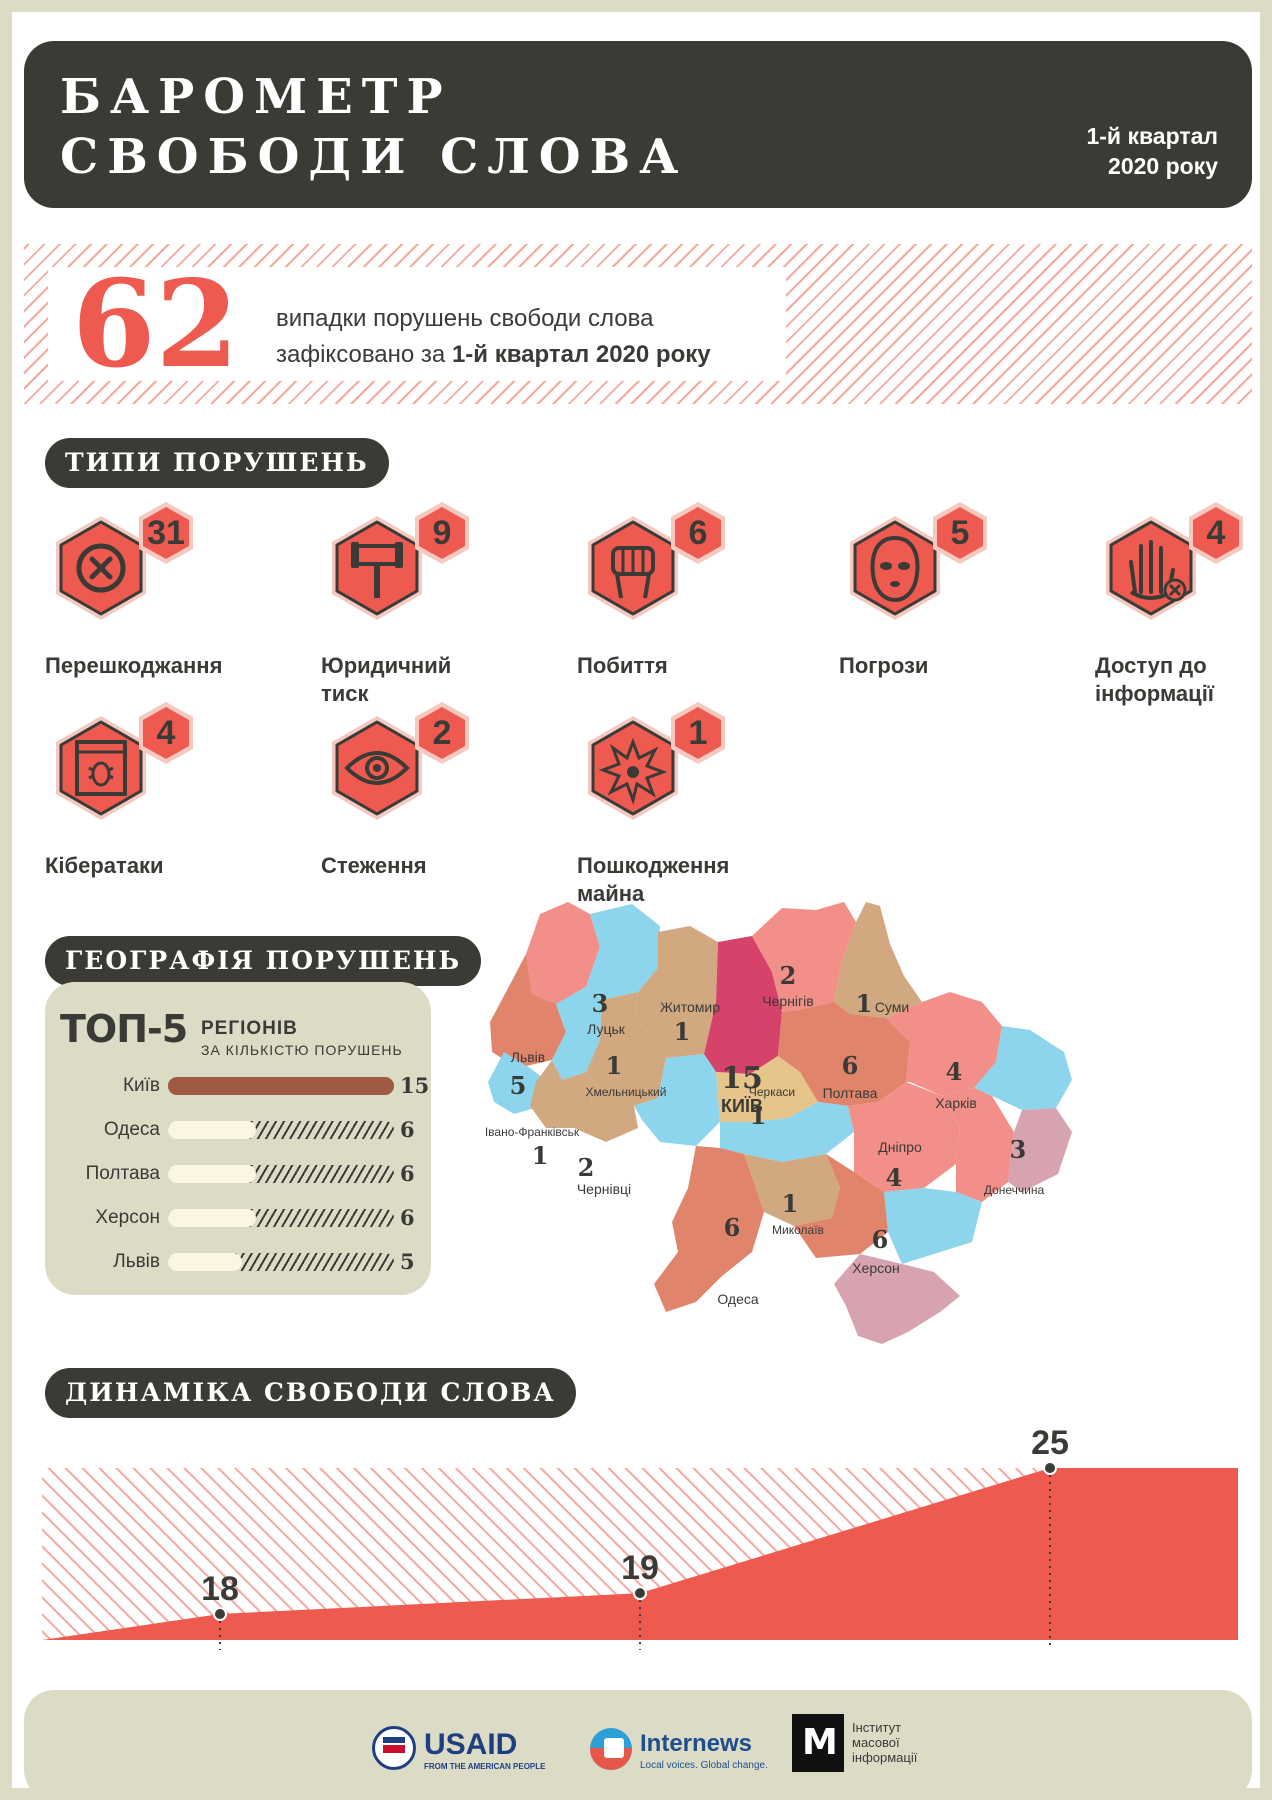 The height and width of the screenshot is (1800, 1272). I want to click on map-label-dnipro: Дніпро, so click(900, 1147).